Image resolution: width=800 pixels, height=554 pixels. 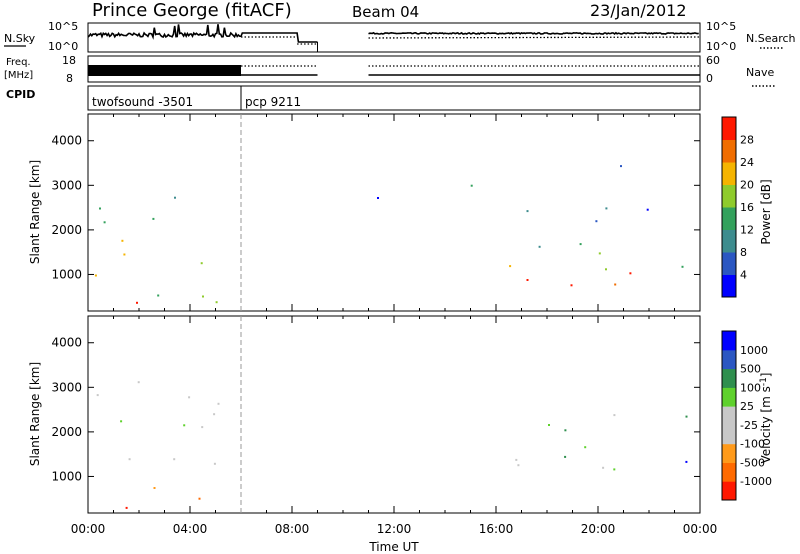 I want to click on power-ylabel: Slant Range [km], so click(x=35, y=212).